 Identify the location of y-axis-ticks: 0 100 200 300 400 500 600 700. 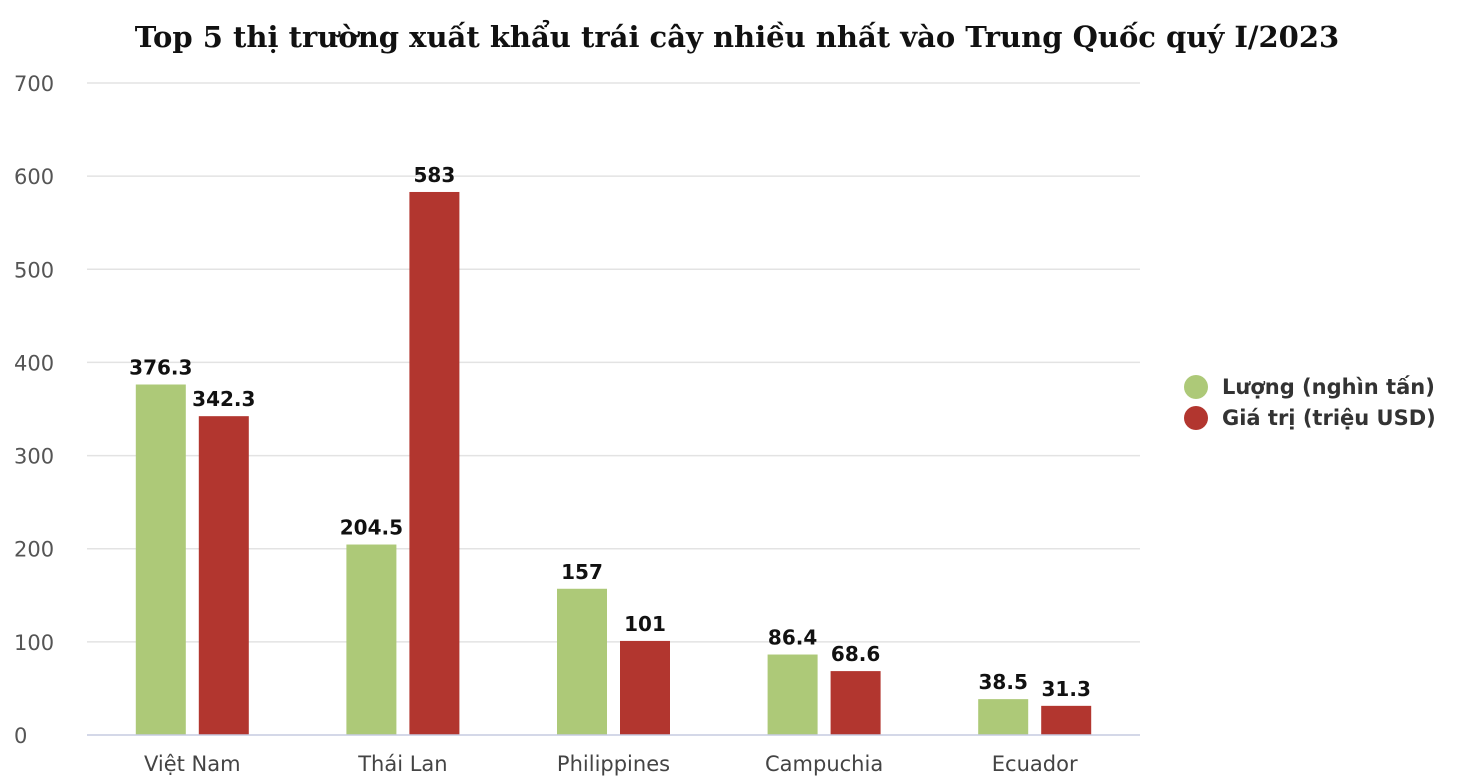
(34, 410).